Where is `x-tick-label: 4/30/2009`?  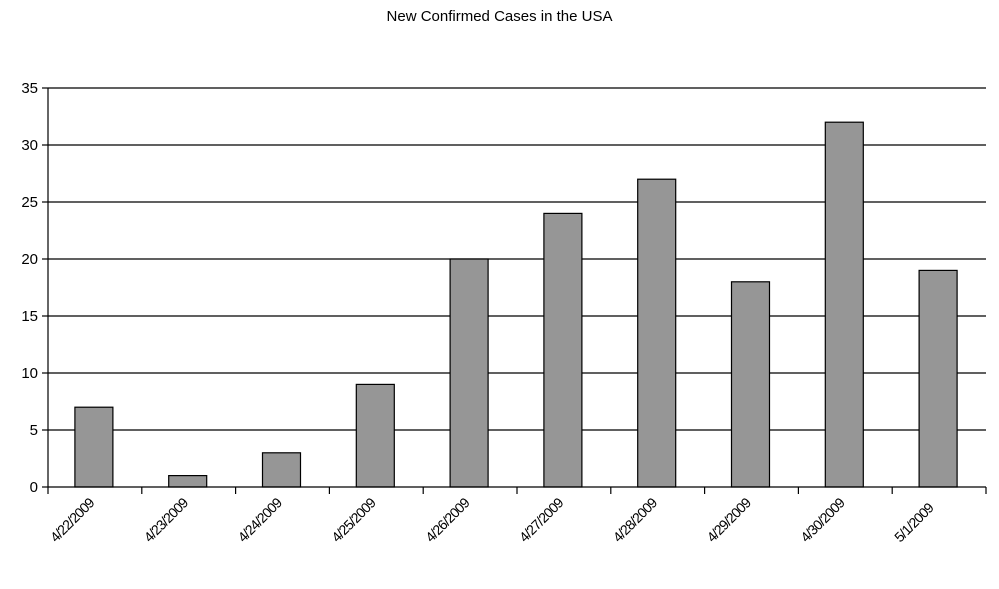
x-tick-label: 4/30/2009 is located at coordinates (822, 519).